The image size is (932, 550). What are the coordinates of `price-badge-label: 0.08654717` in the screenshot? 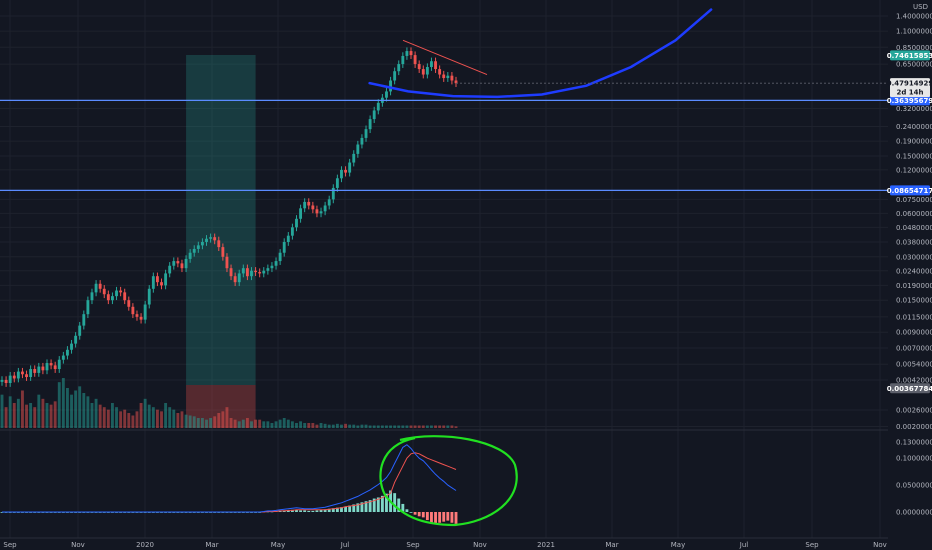 It's located at (909, 191).